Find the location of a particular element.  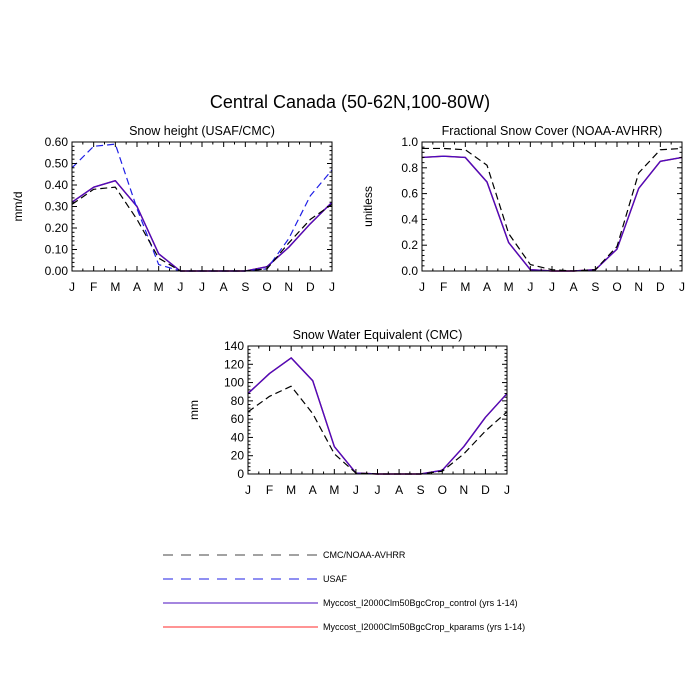

y-tick-label: 80 is located at coordinates (238, 401).